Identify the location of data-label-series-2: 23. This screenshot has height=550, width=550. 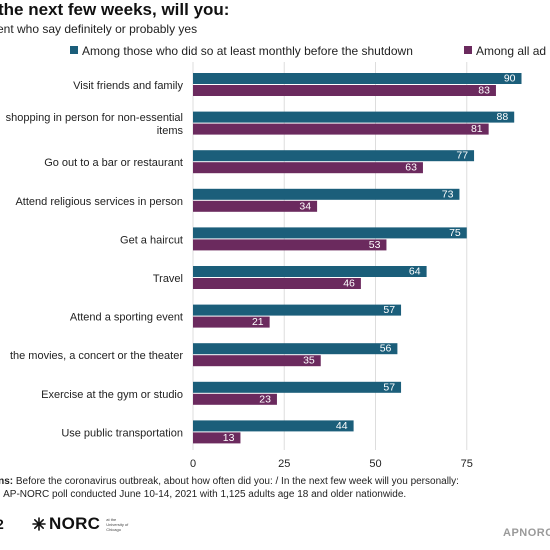
(265, 399).